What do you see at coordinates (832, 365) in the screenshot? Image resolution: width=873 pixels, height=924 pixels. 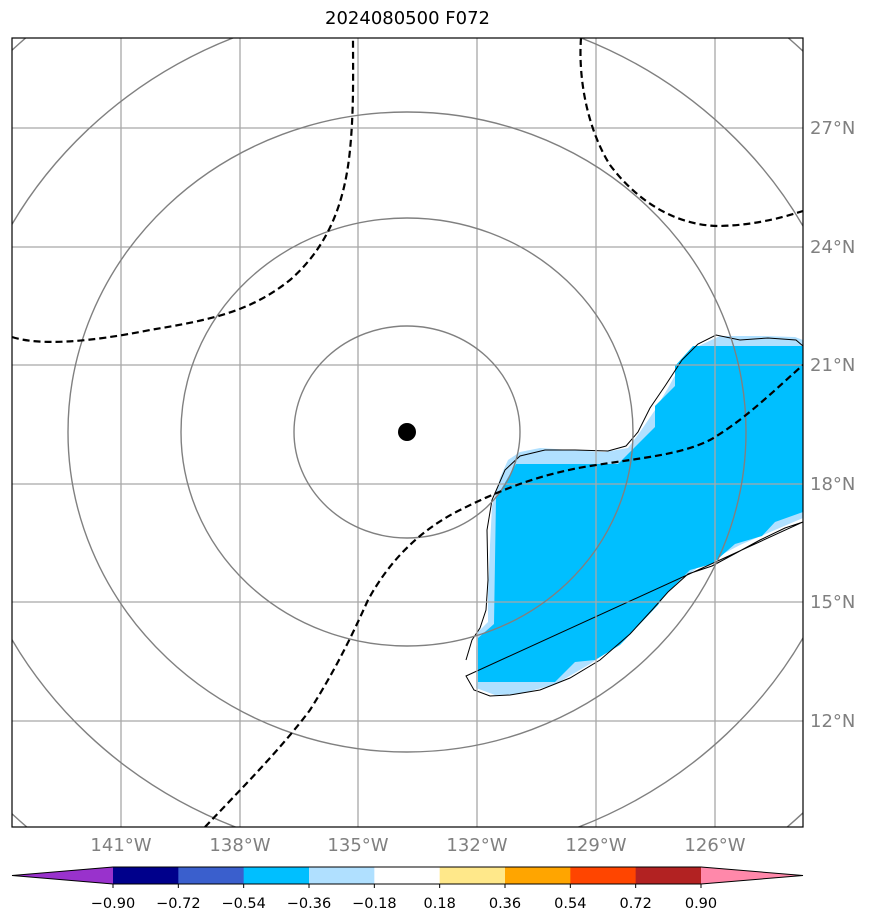 I see `latitude-label: 21°N` at bounding box center [832, 365].